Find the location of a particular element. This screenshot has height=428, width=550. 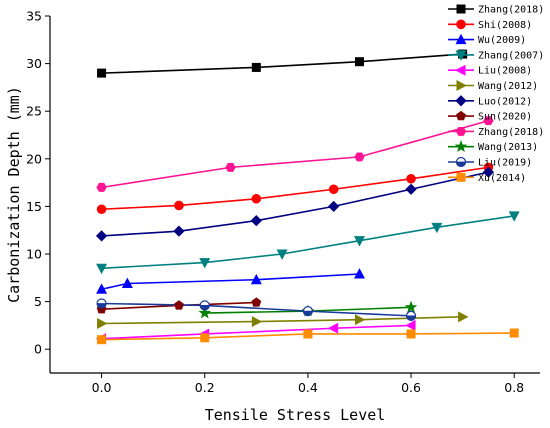

y-tick-label: 5 is located at coordinates (38, 301).